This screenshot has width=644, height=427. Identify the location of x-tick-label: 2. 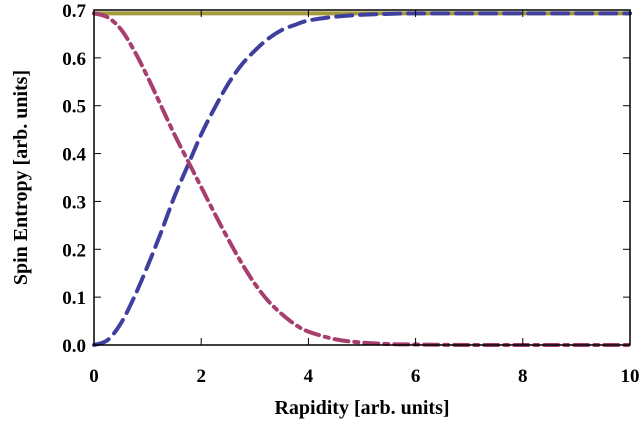
(201, 376).